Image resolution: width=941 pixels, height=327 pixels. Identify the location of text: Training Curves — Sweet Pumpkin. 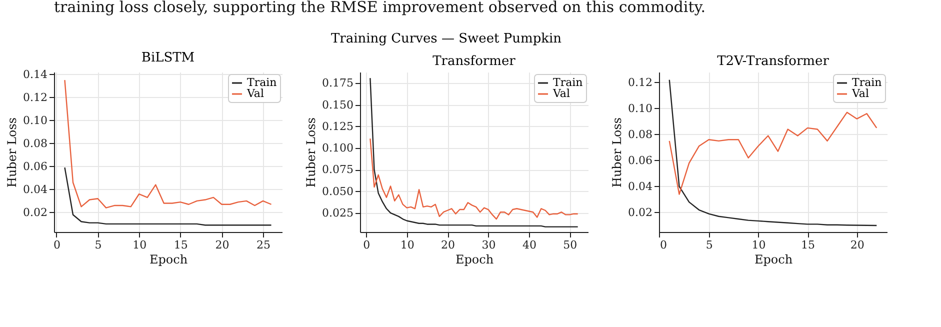
(446, 38).